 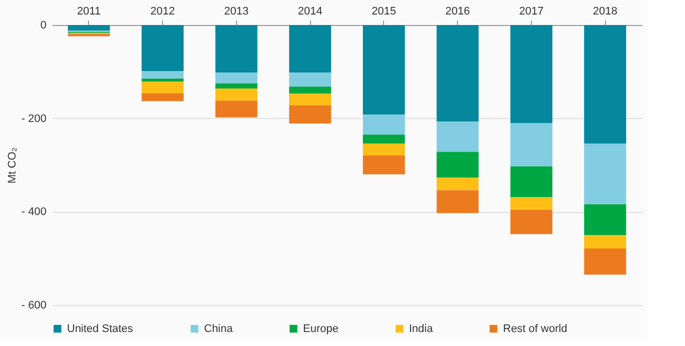 I want to click on y-tick-label: - 600, so click(x=33, y=306).